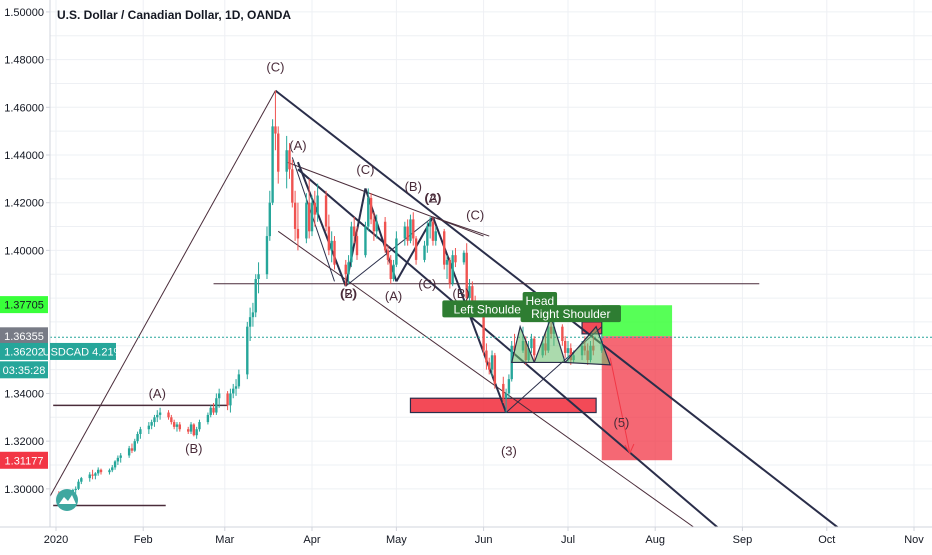 The width and height of the screenshot is (932, 555). Describe the element at coordinates (568, 540) in the screenshot. I see `time-tick-label: Jul` at that location.